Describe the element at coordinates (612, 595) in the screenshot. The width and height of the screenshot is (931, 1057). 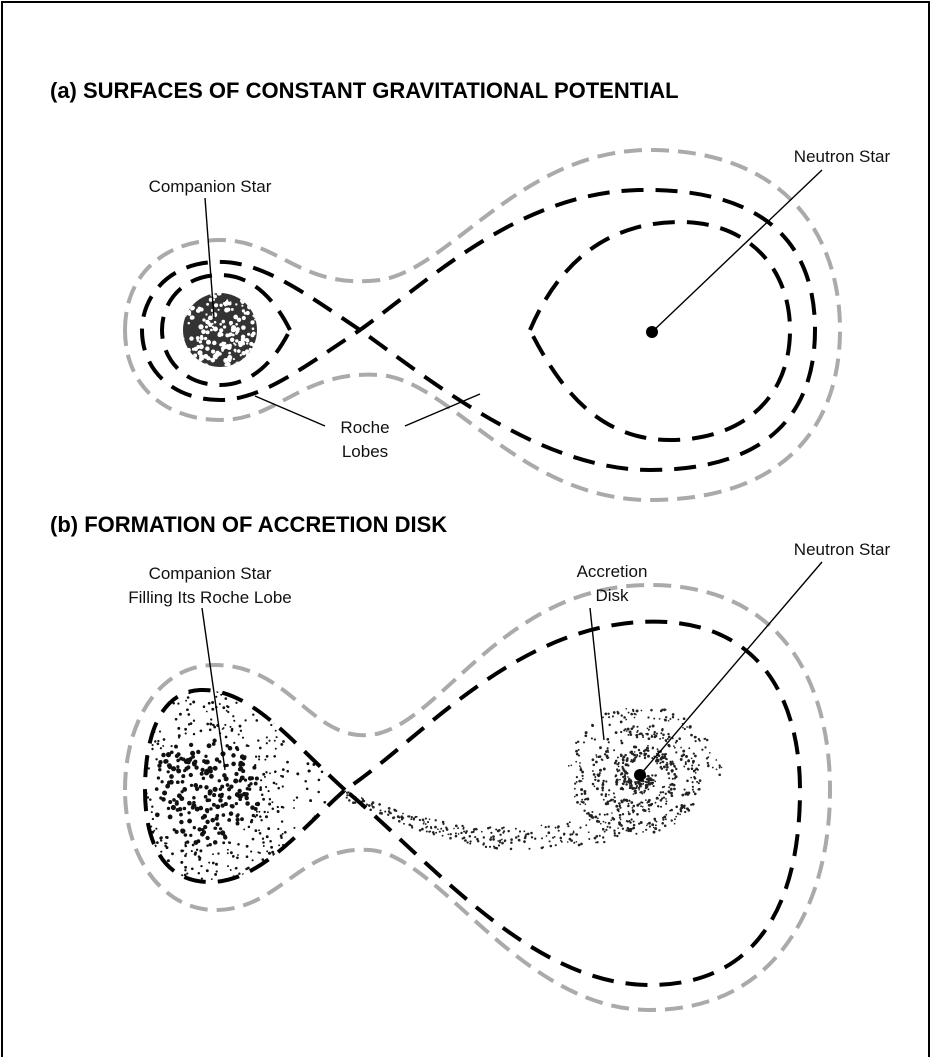
I see `label: Disk` at that location.